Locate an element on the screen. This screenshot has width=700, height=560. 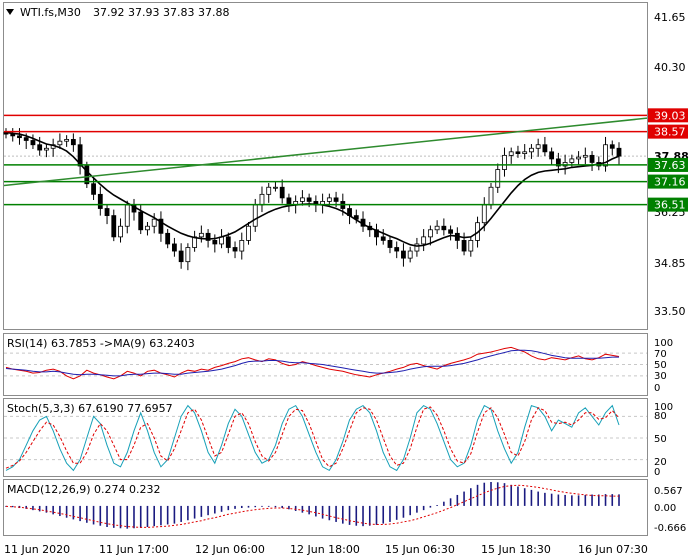
price-scale: 41.65 40.30 36.25 34.85 33.50 is located at coordinates (670, 164).